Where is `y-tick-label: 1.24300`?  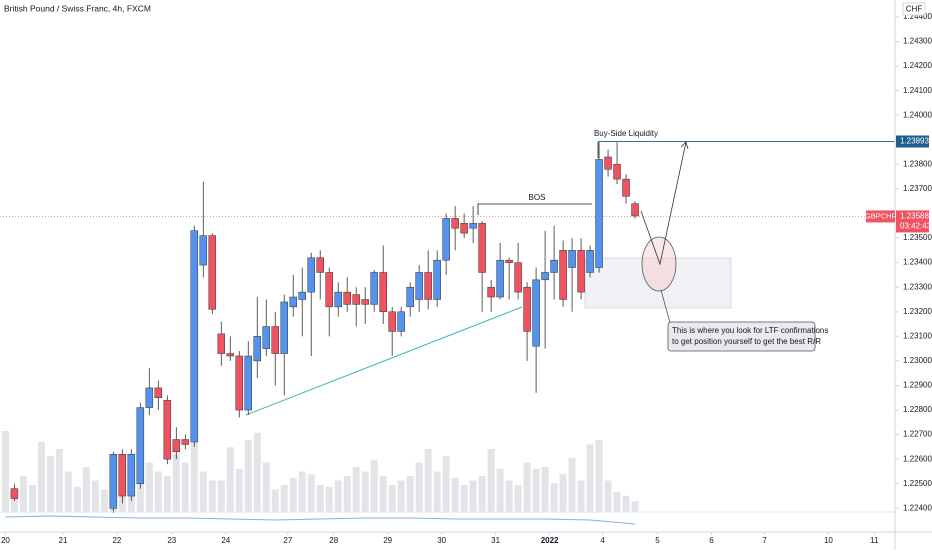 y-tick-label: 1.24300 is located at coordinates (917, 41).